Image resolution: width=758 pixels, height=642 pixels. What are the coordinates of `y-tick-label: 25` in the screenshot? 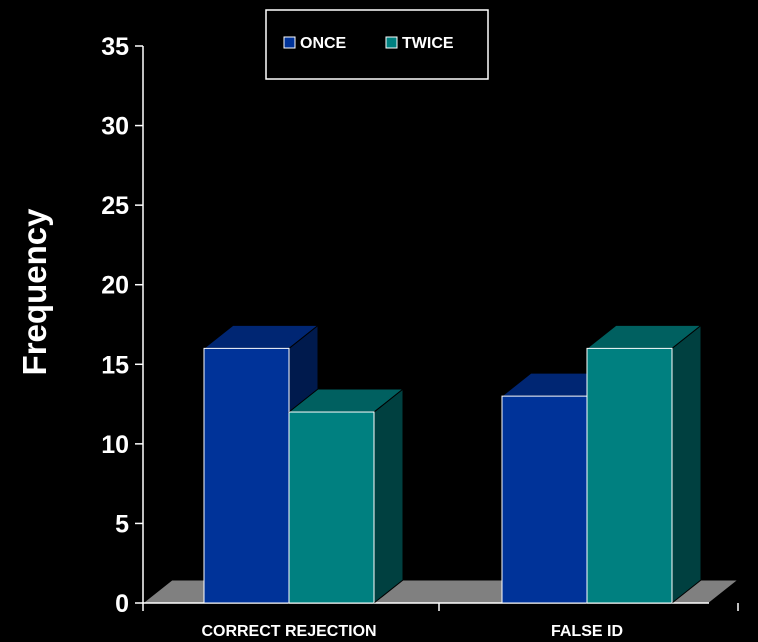 It's located at (115, 206).